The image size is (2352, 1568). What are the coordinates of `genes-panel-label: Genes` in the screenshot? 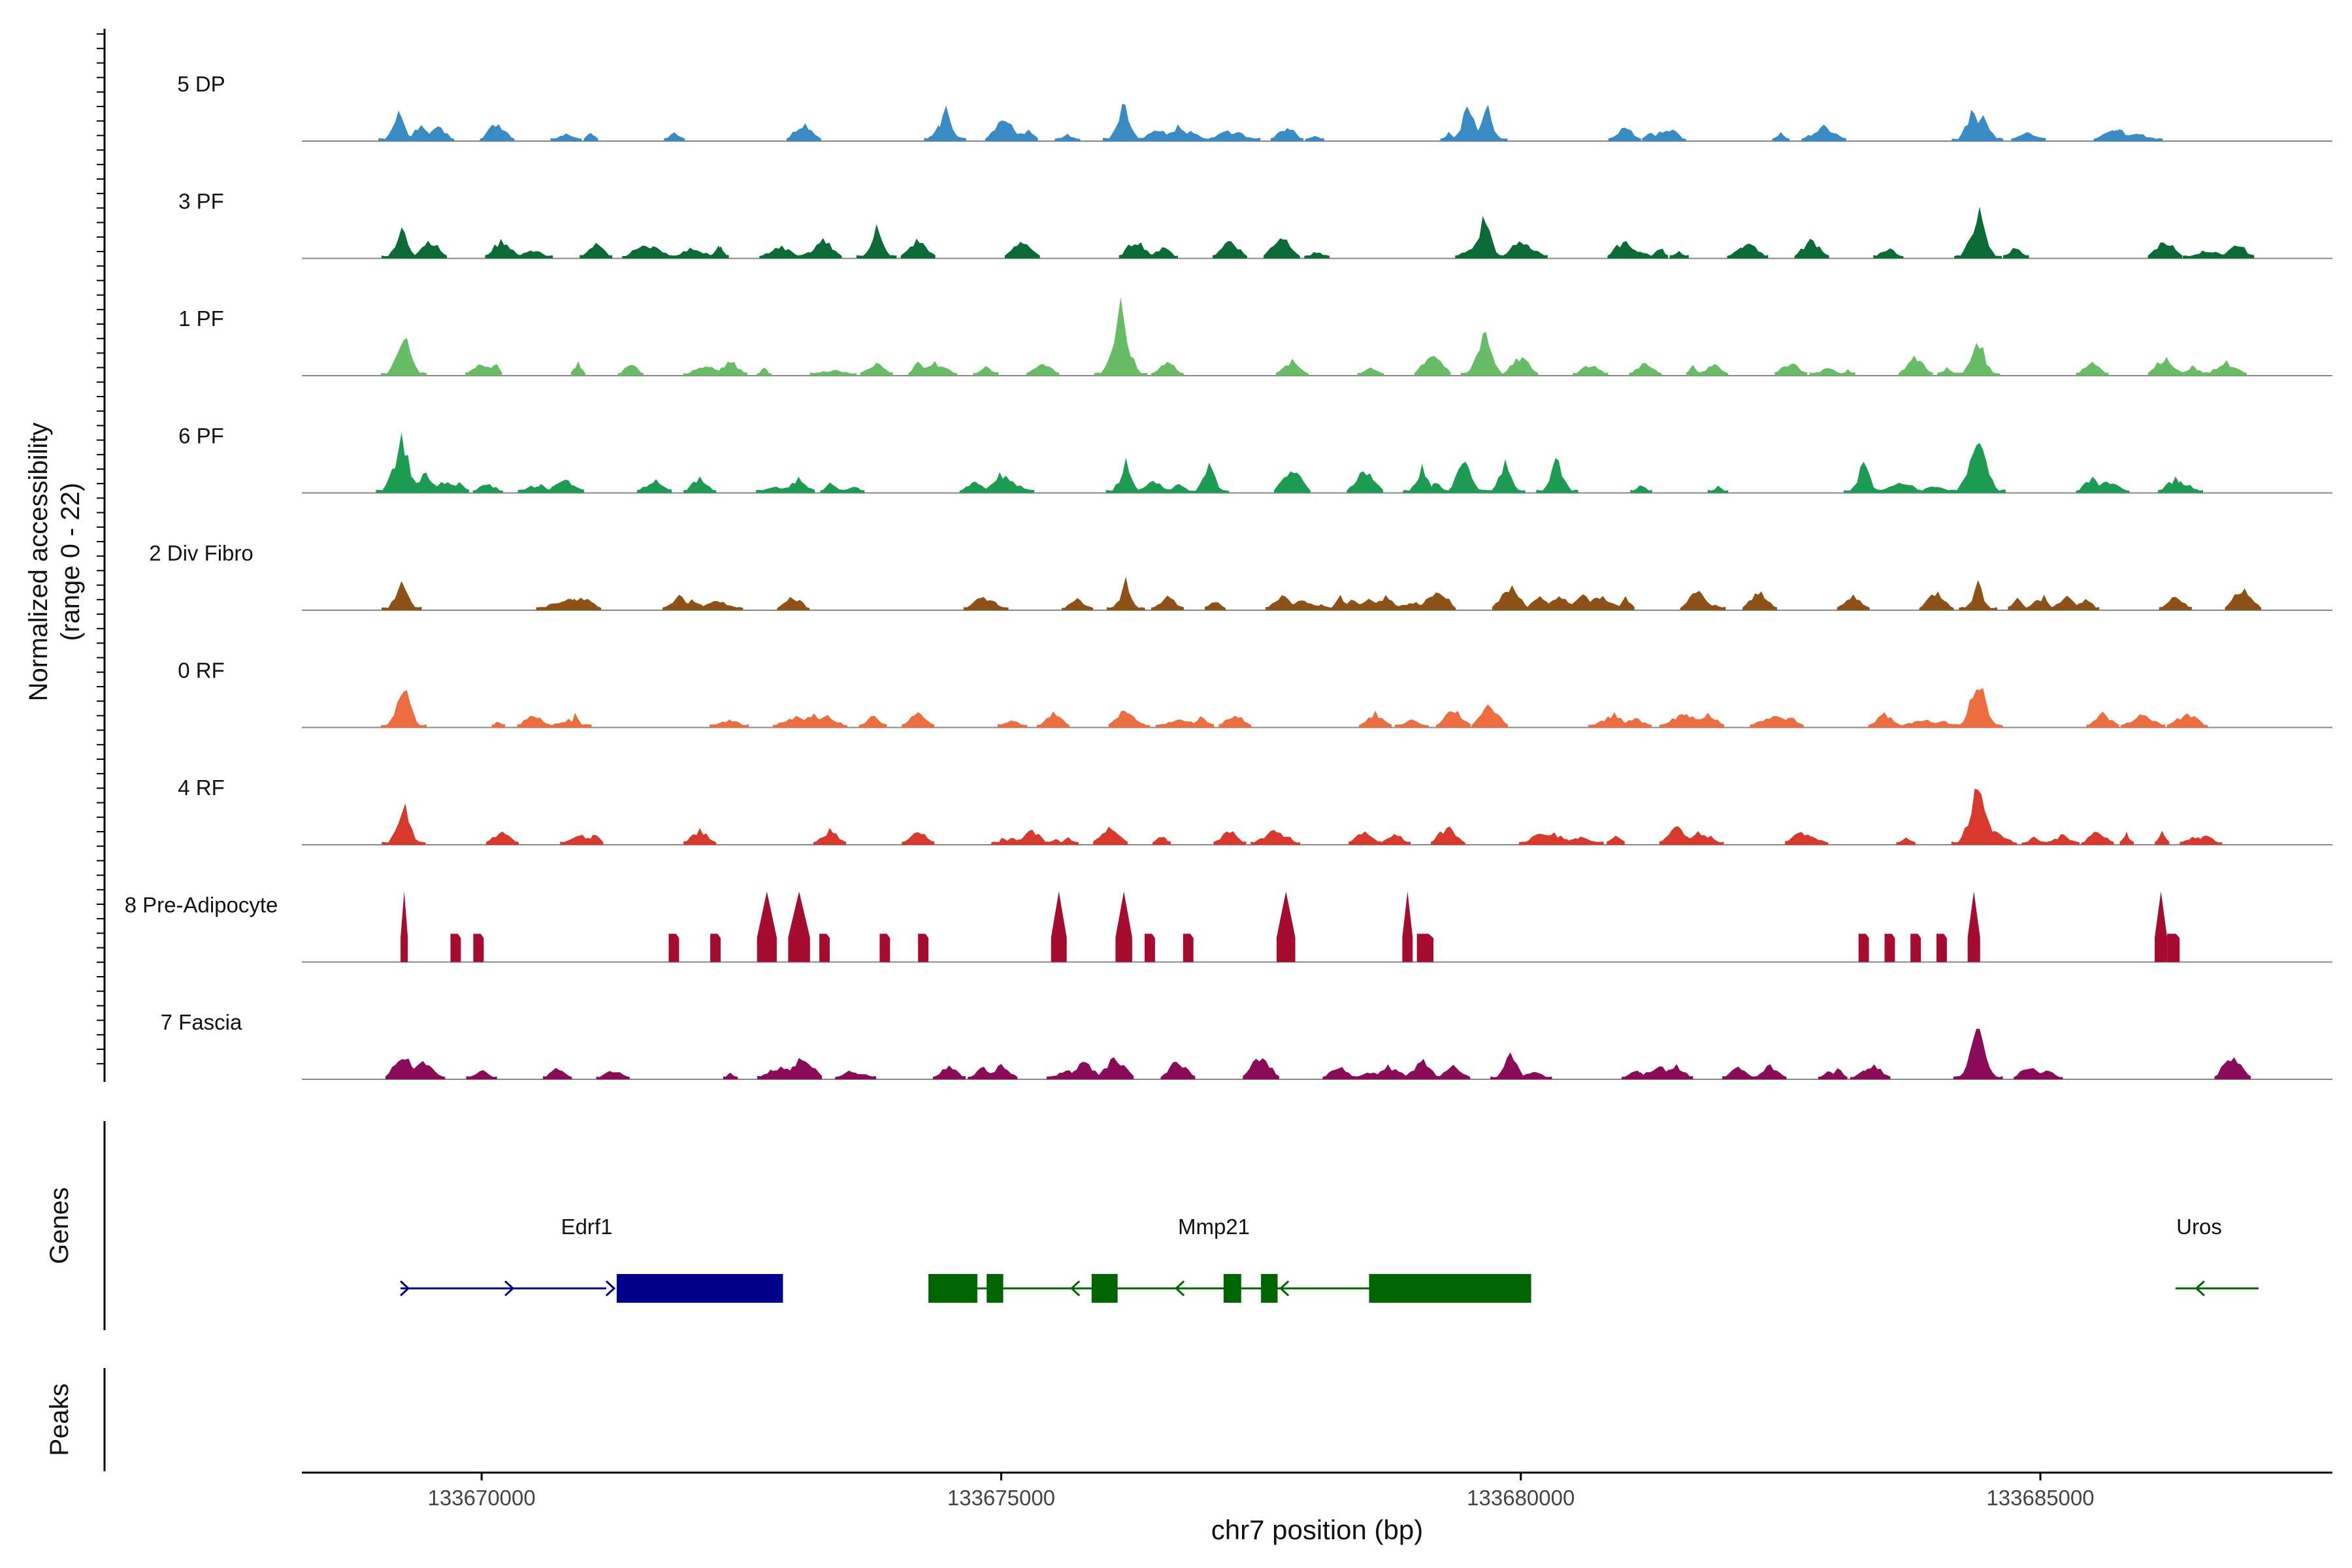 It's located at (59, 1225).